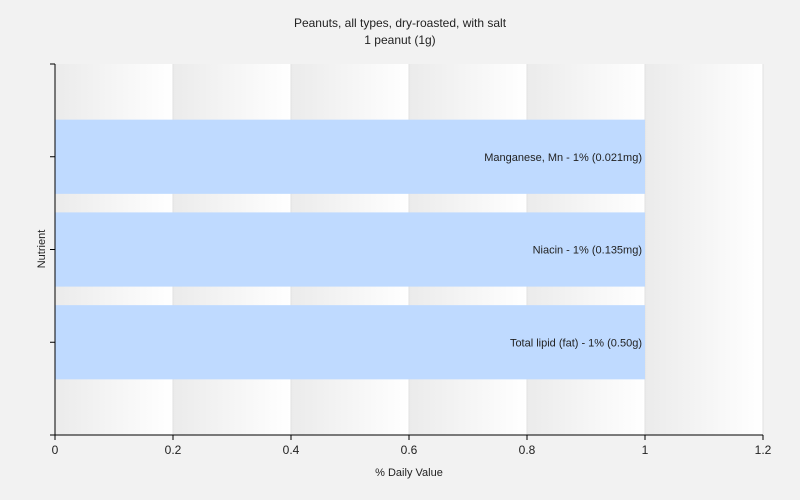  Describe the element at coordinates (173, 450) in the screenshot. I see `x-tick-label: 0.2` at that location.